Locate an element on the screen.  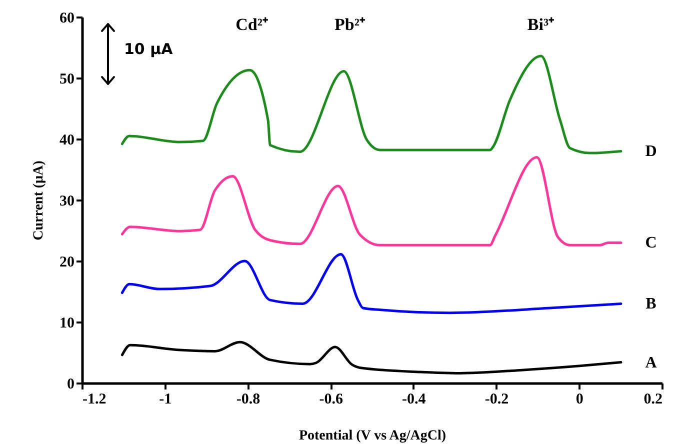
annotation: Cd²⁺ is located at coordinates (252, 24).